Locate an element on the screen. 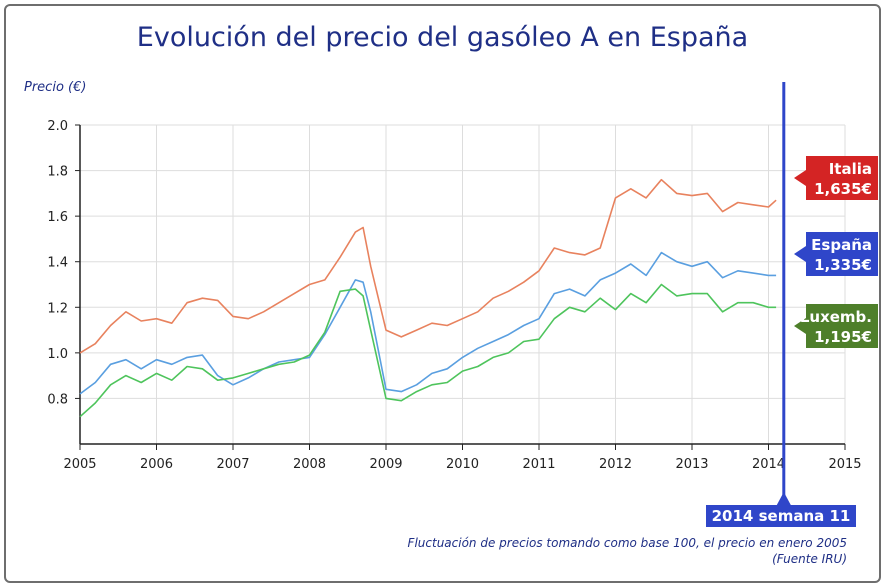 The height and width of the screenshot is (587, 885). y-tick-label: 1.4 is located at coordinates (57, 263).